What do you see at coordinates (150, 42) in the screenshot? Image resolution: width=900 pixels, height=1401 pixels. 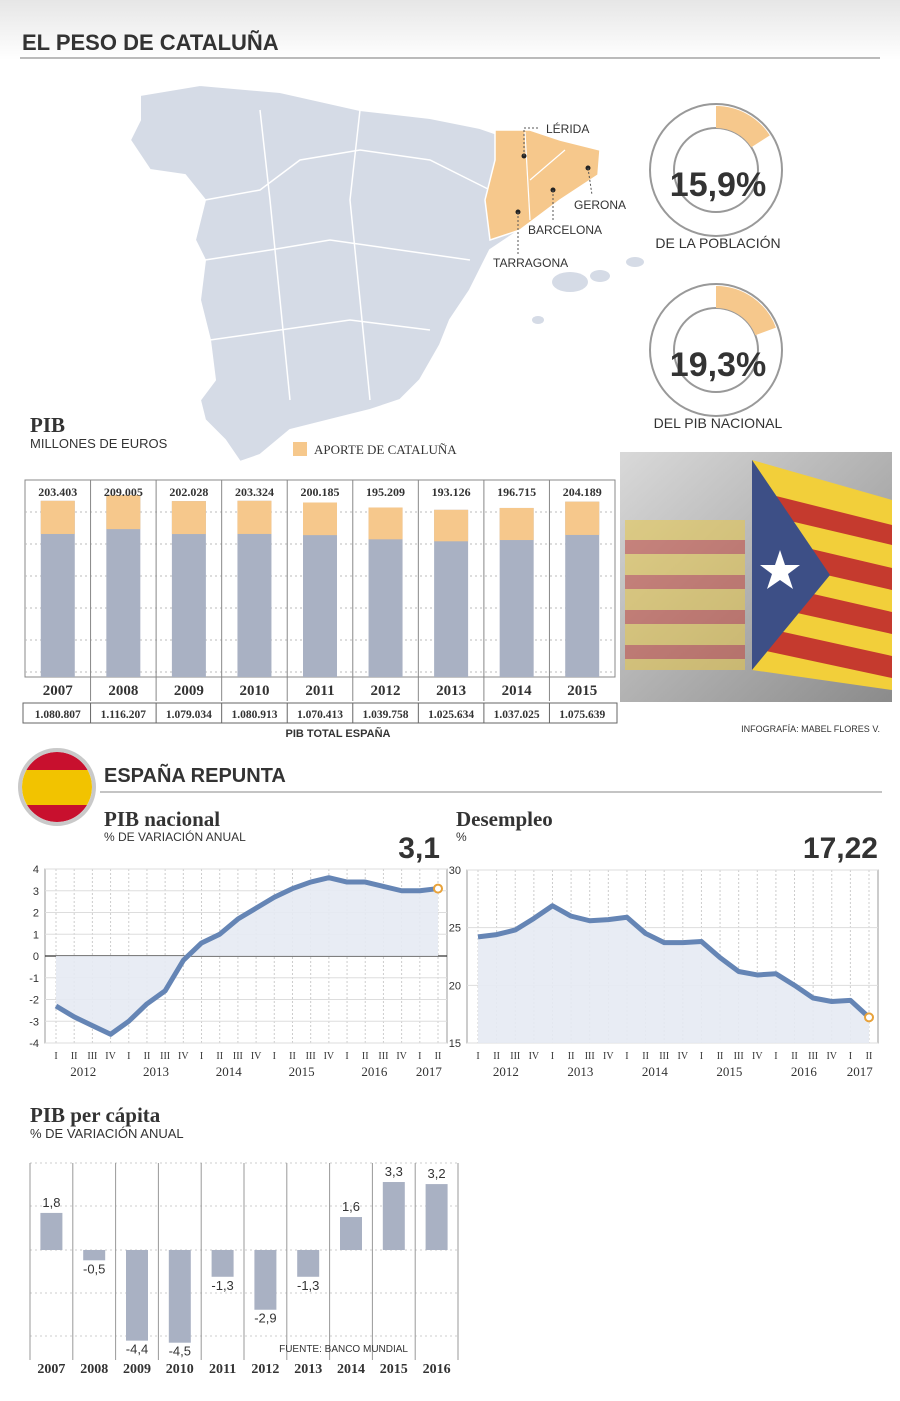 I see `header-title: EL PESO DE CATALUÑA` at bounding box center [150, 42].